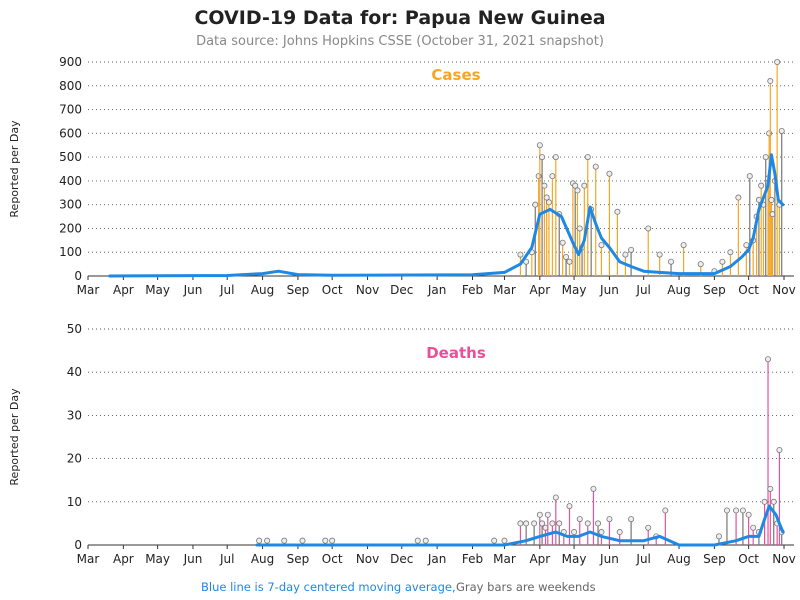  I want to click on y-tick-label: 900, so click(70, 62).